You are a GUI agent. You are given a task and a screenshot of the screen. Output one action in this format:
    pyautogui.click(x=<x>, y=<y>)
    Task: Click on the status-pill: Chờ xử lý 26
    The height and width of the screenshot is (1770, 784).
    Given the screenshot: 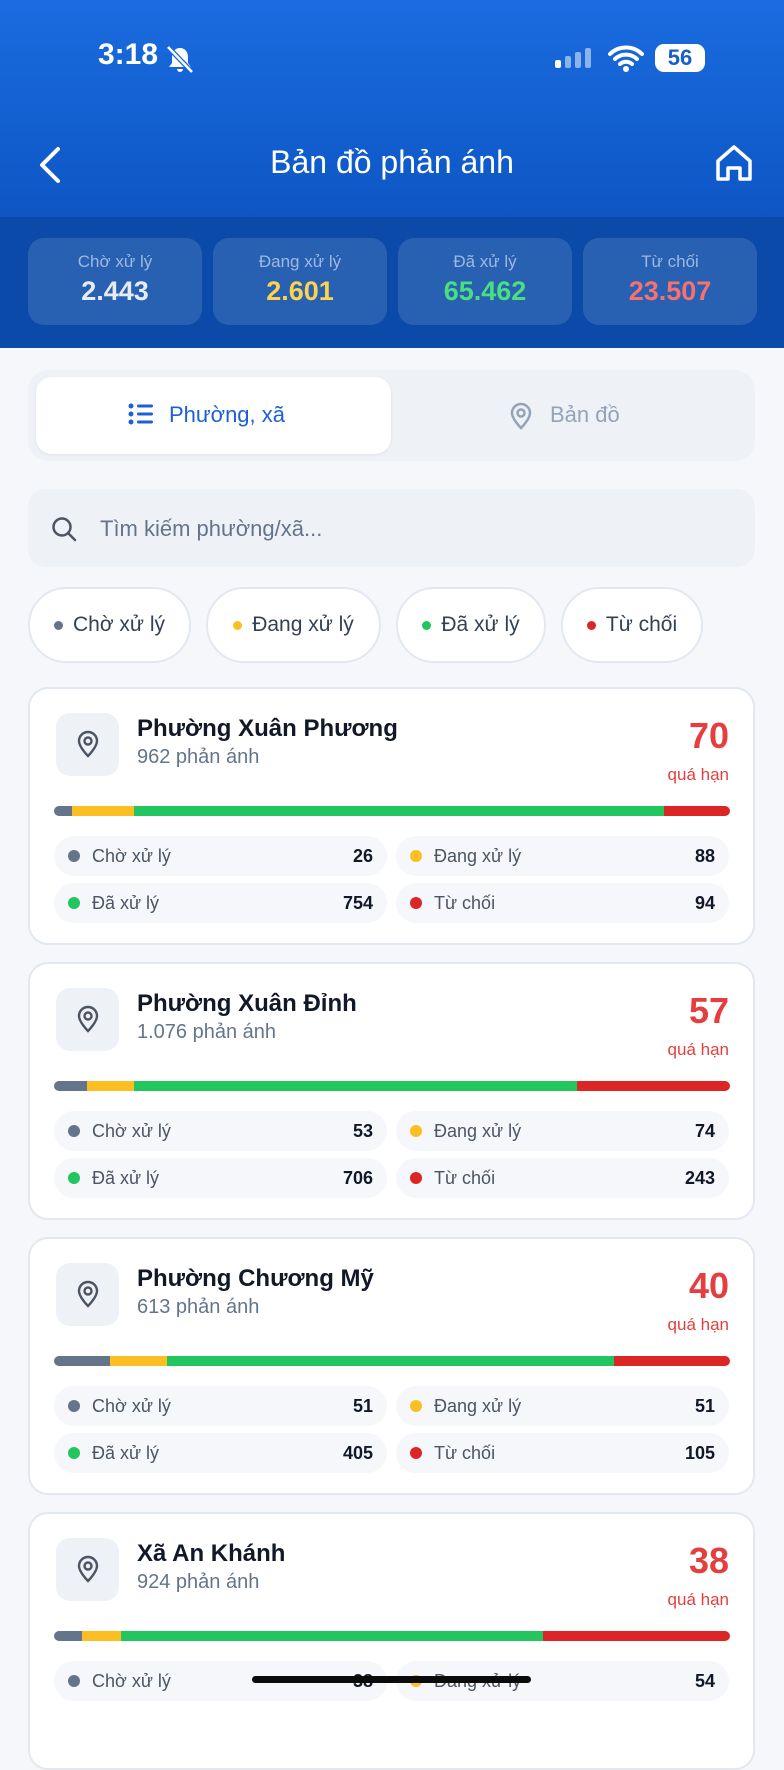 What is the action you would take?
    pyautogui.click(x=220, y=856)
    